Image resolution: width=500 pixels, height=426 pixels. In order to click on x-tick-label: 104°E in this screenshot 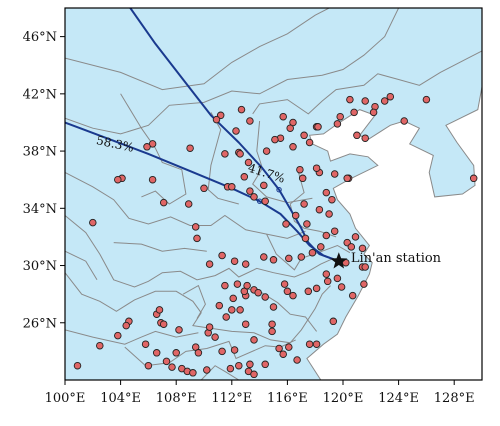, I will do `click(120, 398)`.